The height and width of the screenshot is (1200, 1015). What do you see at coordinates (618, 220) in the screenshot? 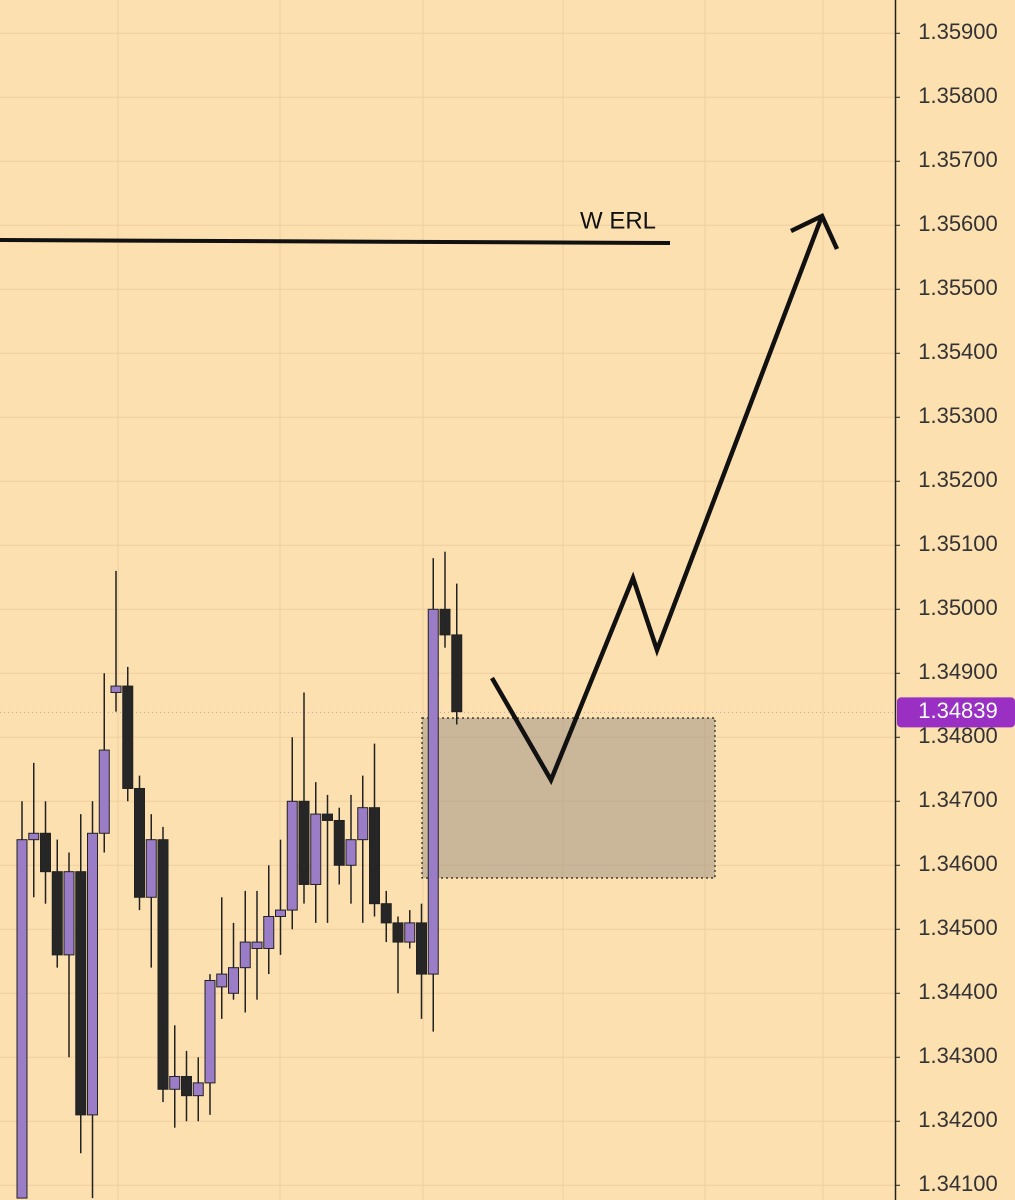
I see `annotation: W ERL` at bounding box center [618, 220].